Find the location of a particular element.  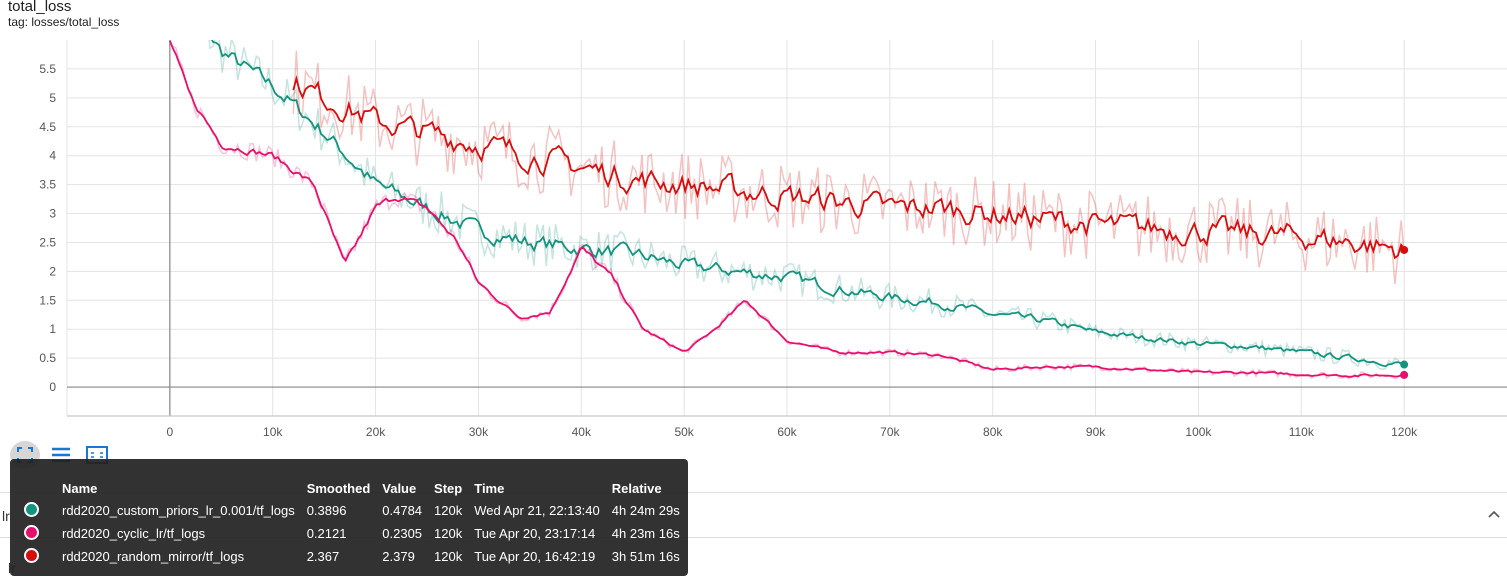

y-tick-label: 1.5 is located at coordinates (47, 300).